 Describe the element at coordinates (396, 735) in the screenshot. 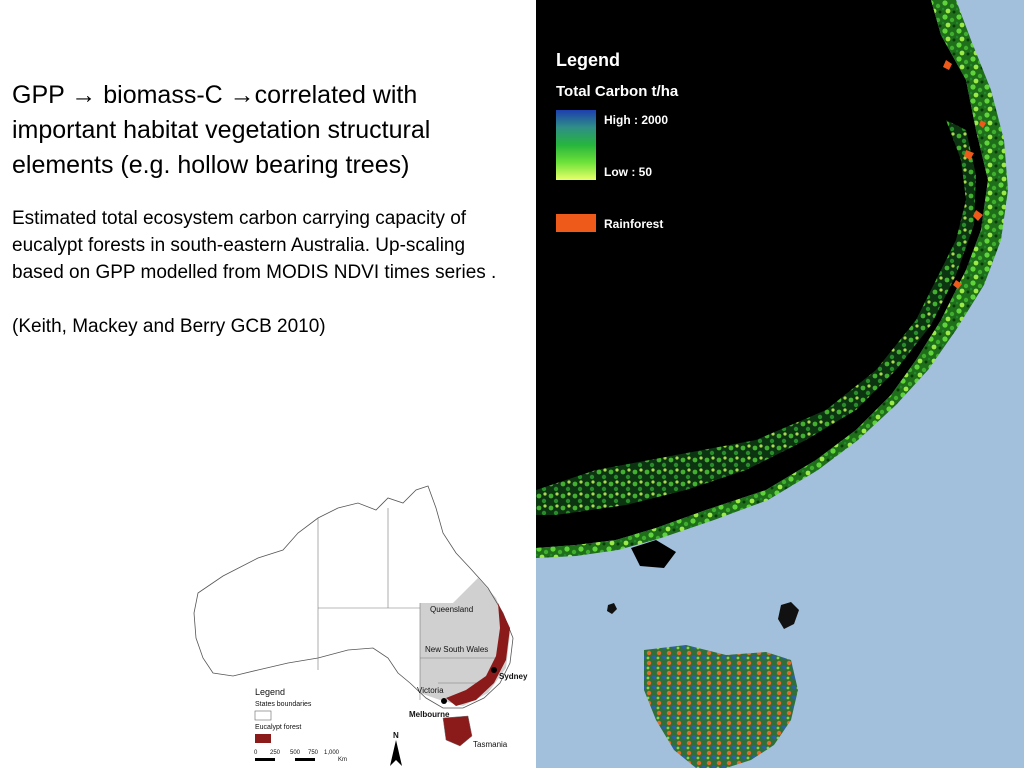

I see `north-arrow-icon: N` at that location.